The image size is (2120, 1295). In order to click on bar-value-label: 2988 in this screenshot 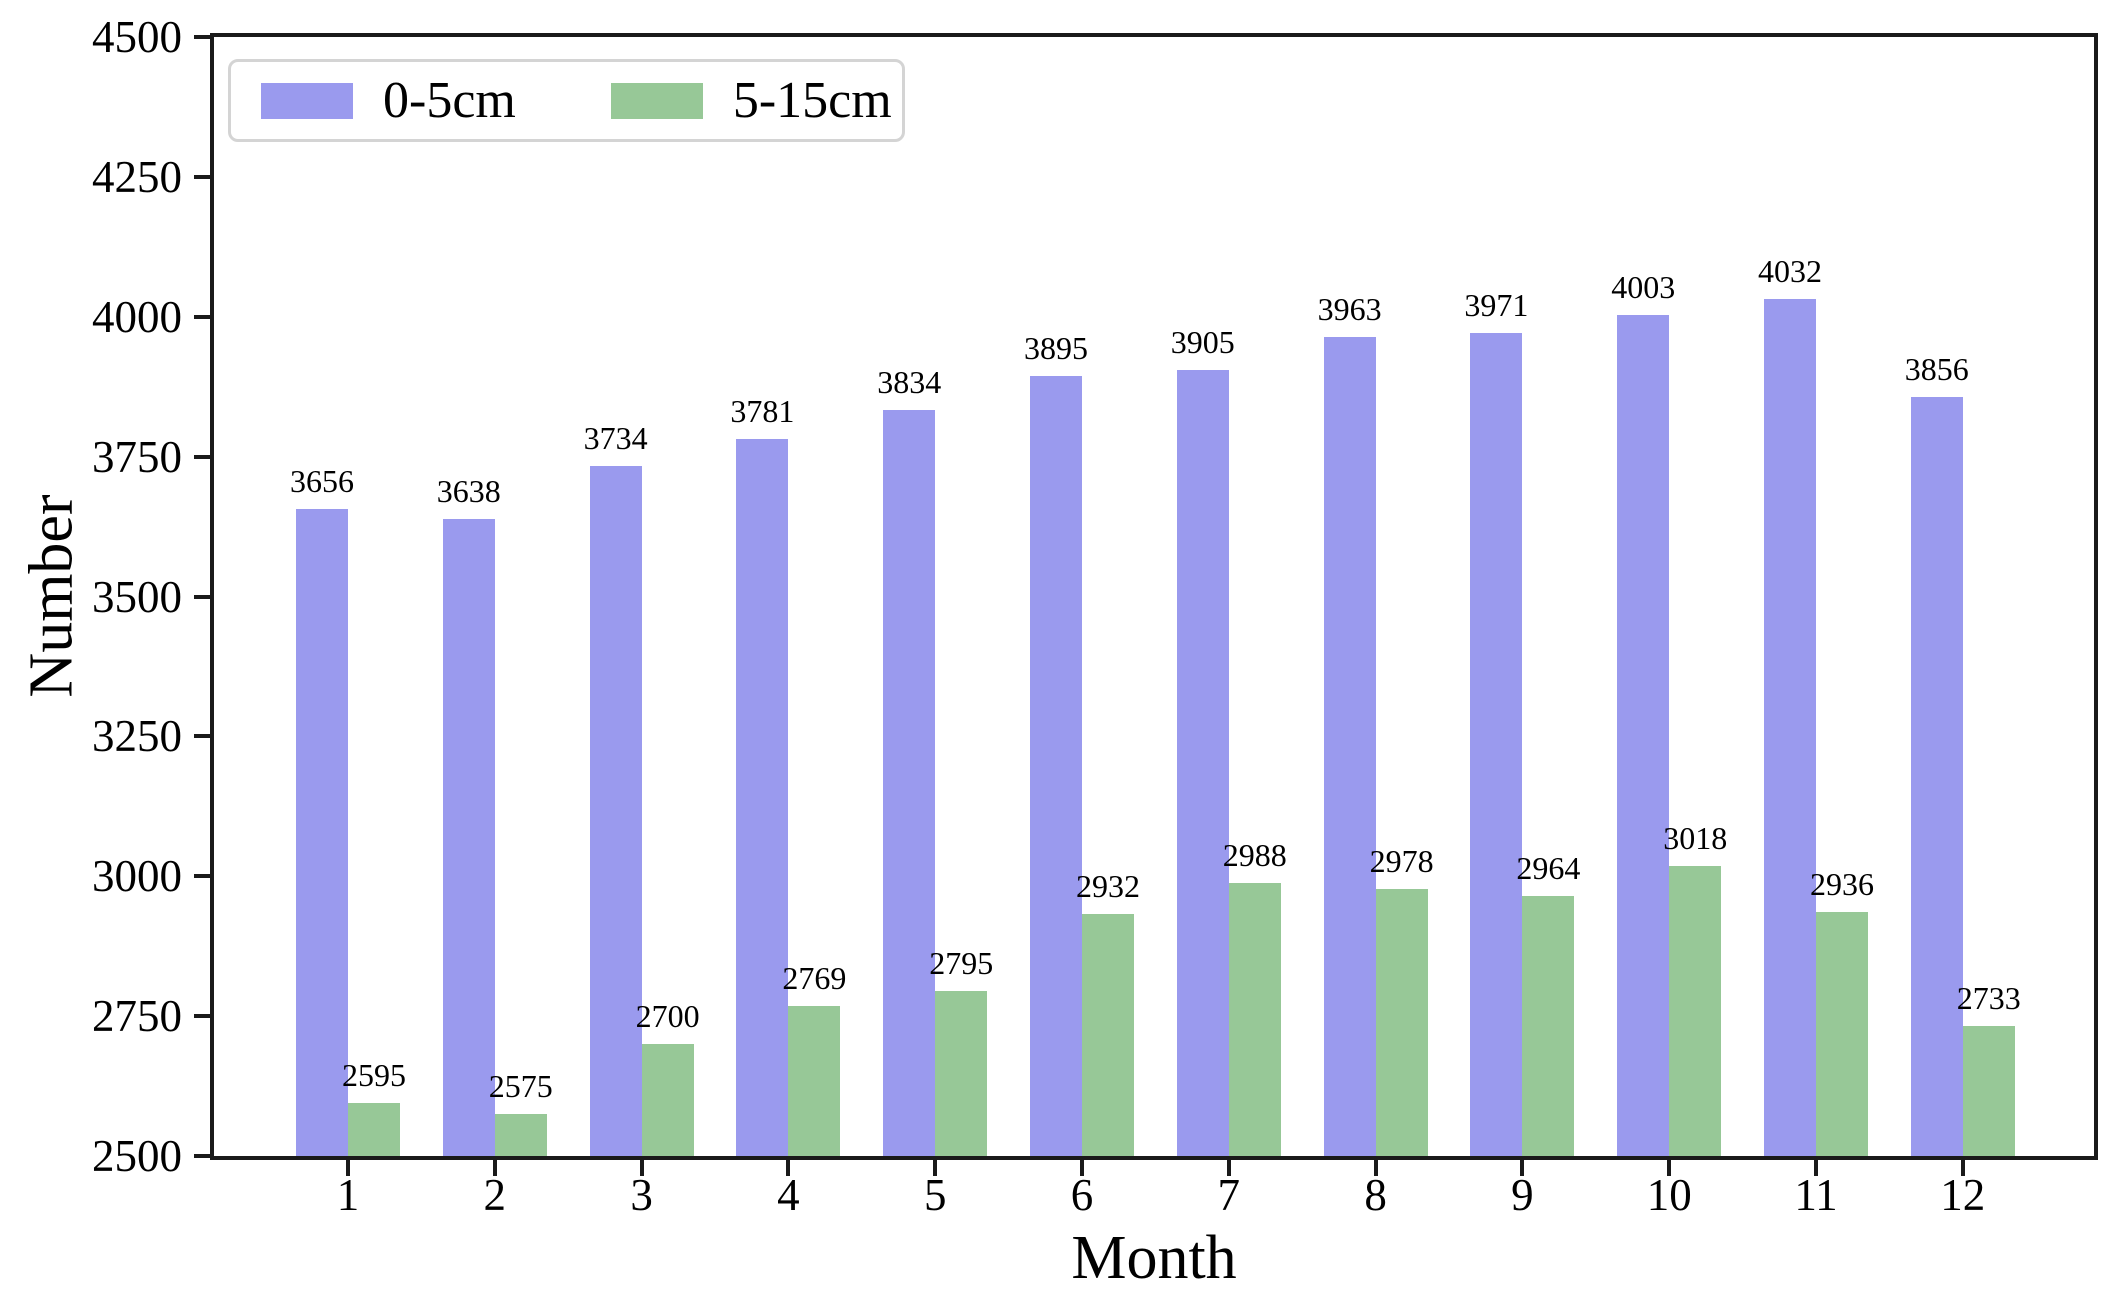, I will do `click(1254, 854)`.